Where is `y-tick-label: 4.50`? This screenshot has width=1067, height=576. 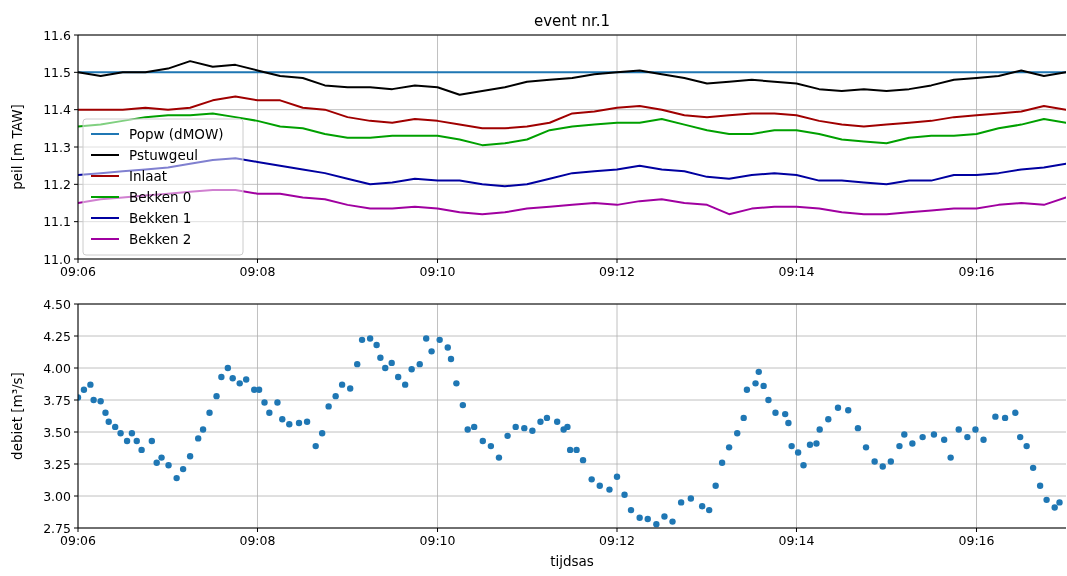 y-tick-label: 4.50 is located at coordinates (57, 304).